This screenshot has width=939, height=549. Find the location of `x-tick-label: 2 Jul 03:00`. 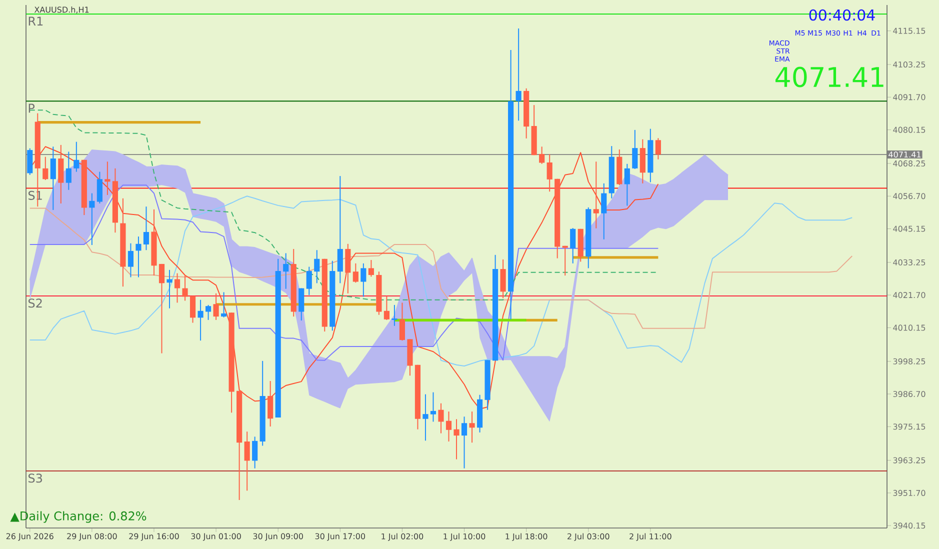

x-tick-label: 2 Jul 03:00 is located at coordinates (589, 537).